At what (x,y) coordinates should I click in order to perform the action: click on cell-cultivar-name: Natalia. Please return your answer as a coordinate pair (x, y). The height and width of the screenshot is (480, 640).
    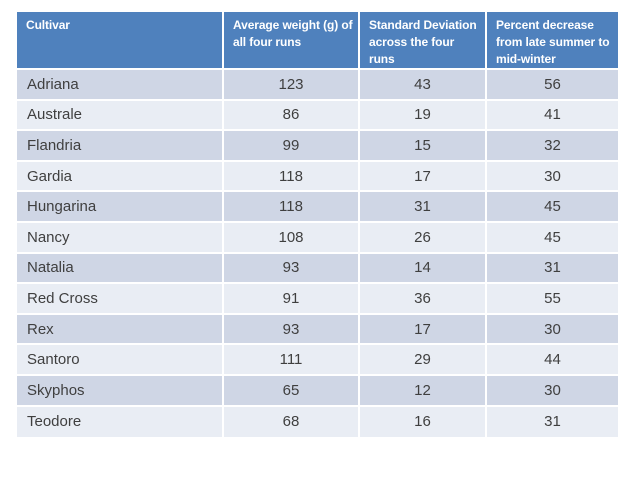
    Looking at the image, I should click on (120, 269).